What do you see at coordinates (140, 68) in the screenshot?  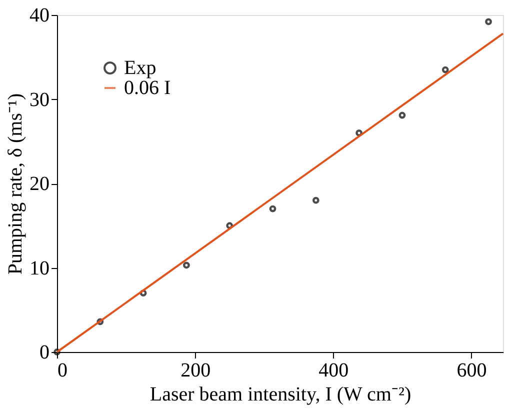 I see `legend-label: Exp` at bounding box center [140, 68].